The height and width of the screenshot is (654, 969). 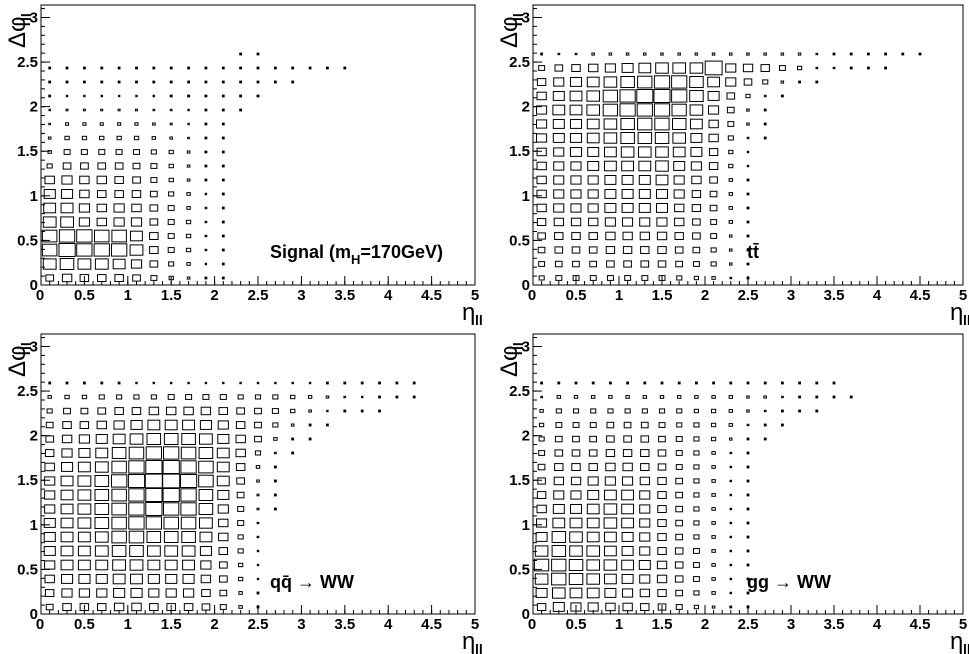 What do you see at coordinates (128, 295) in the screenshot?
I see `x-tick-label: 1` at bounding box center [128, 295].